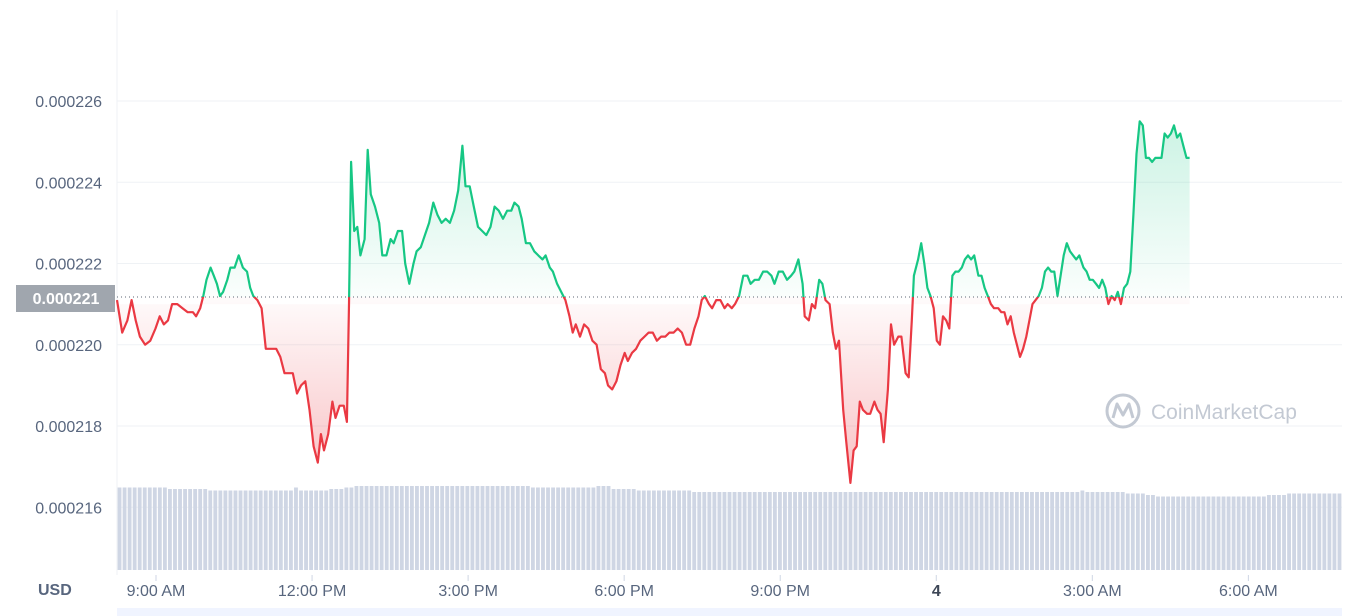 This screenshot has width=1357, height=616. I want to click on y-tick-label: 0.000226, so click(68, 102).